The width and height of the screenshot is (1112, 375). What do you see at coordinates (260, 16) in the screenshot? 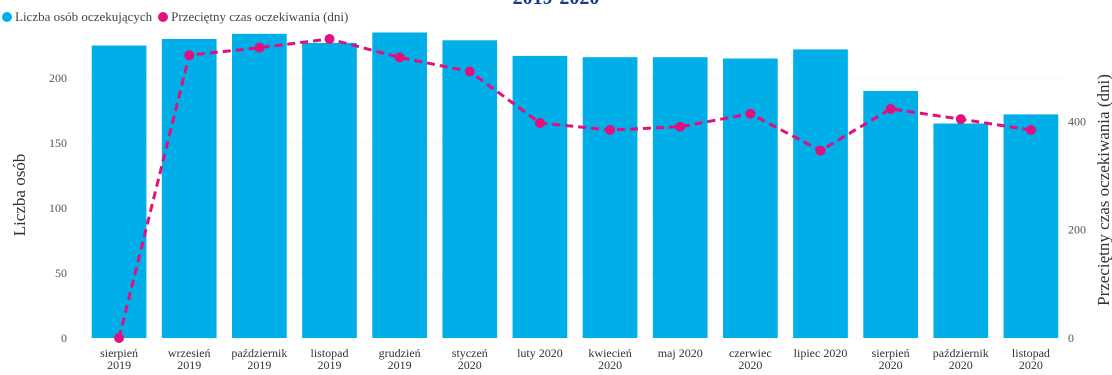
I see `legend-label-line: Przeciętny czas oczekiwania (dni)` at bounding box center [260, 16].